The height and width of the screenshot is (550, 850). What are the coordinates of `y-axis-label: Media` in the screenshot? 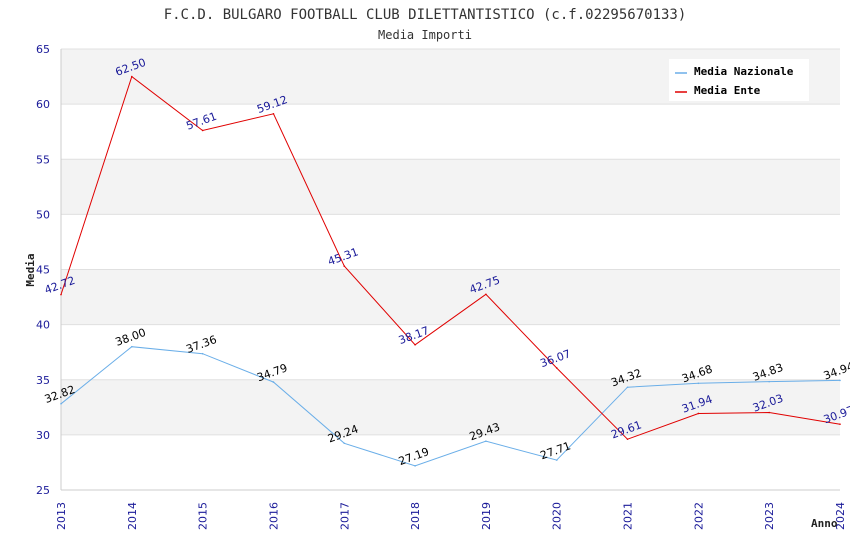 It's located at (30, 269).